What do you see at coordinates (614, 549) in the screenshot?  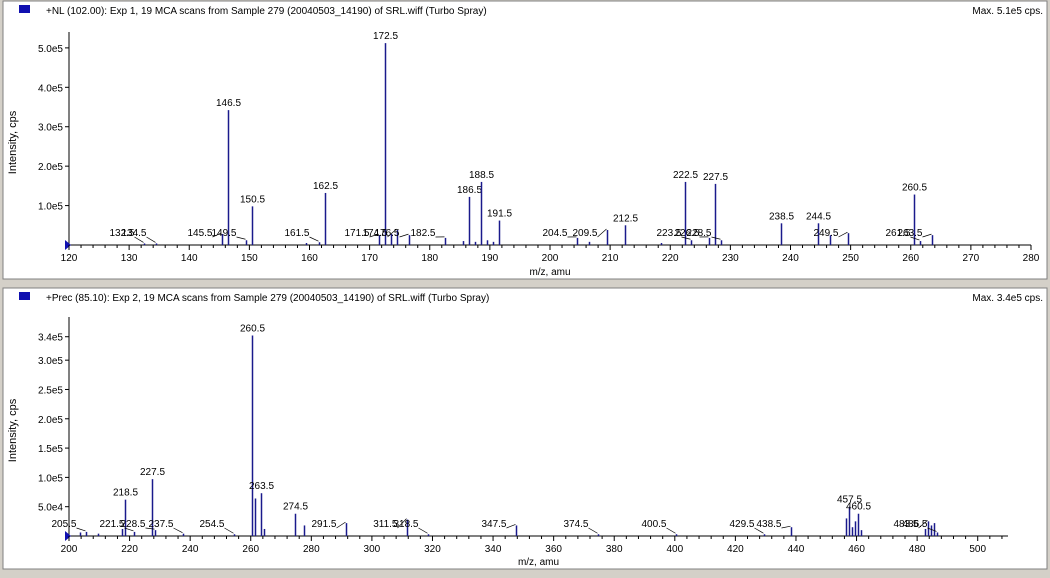 I see `x-tick-label: 380` at bounding box center [614, 549].